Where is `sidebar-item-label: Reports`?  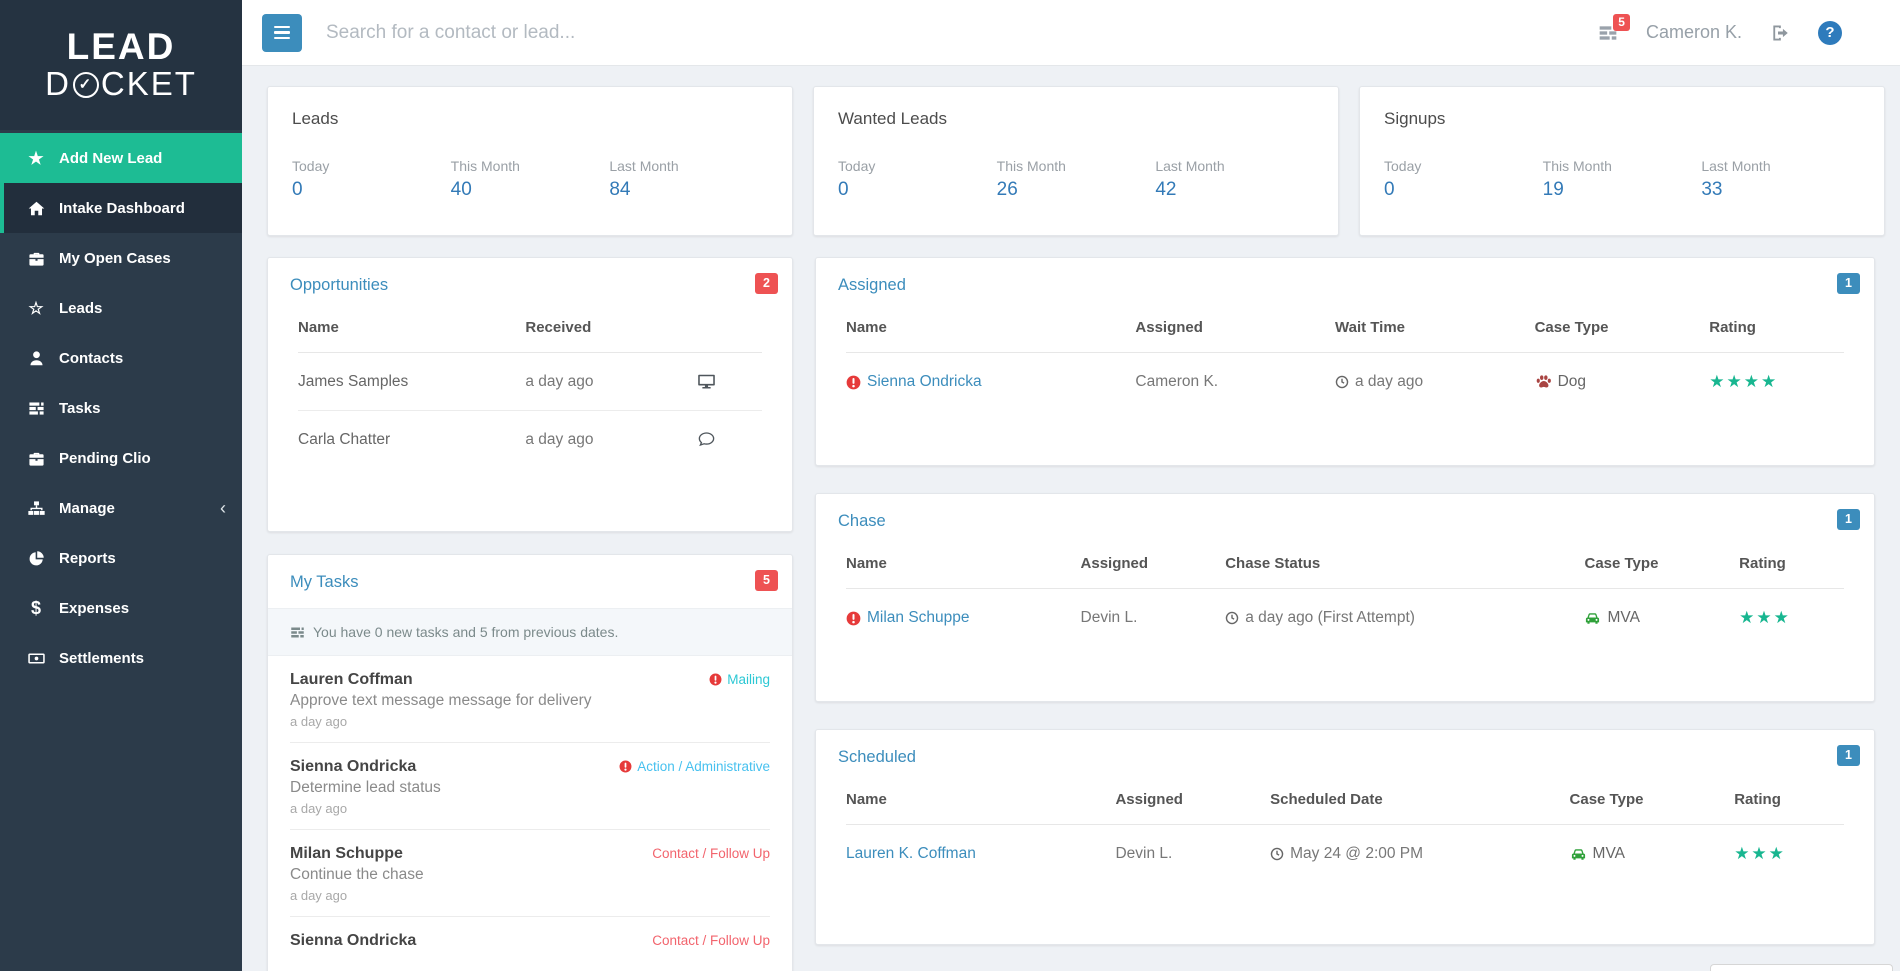 sidebar-item-label: Reports is located at coordinates (87, 558).